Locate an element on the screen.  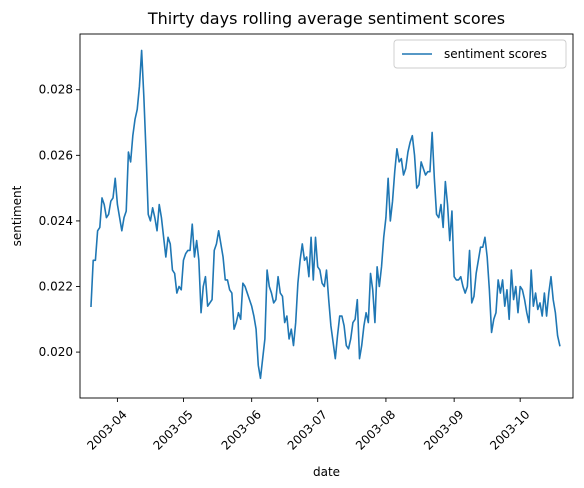
x-axis-label: date is located at coordinates (326, 472).